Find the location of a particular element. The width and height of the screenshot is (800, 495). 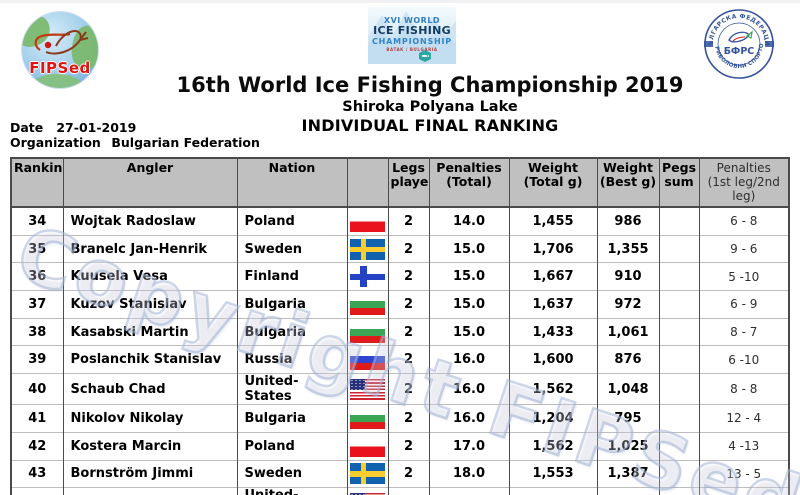

mountains-graphic is located at coordinates (412, 37).